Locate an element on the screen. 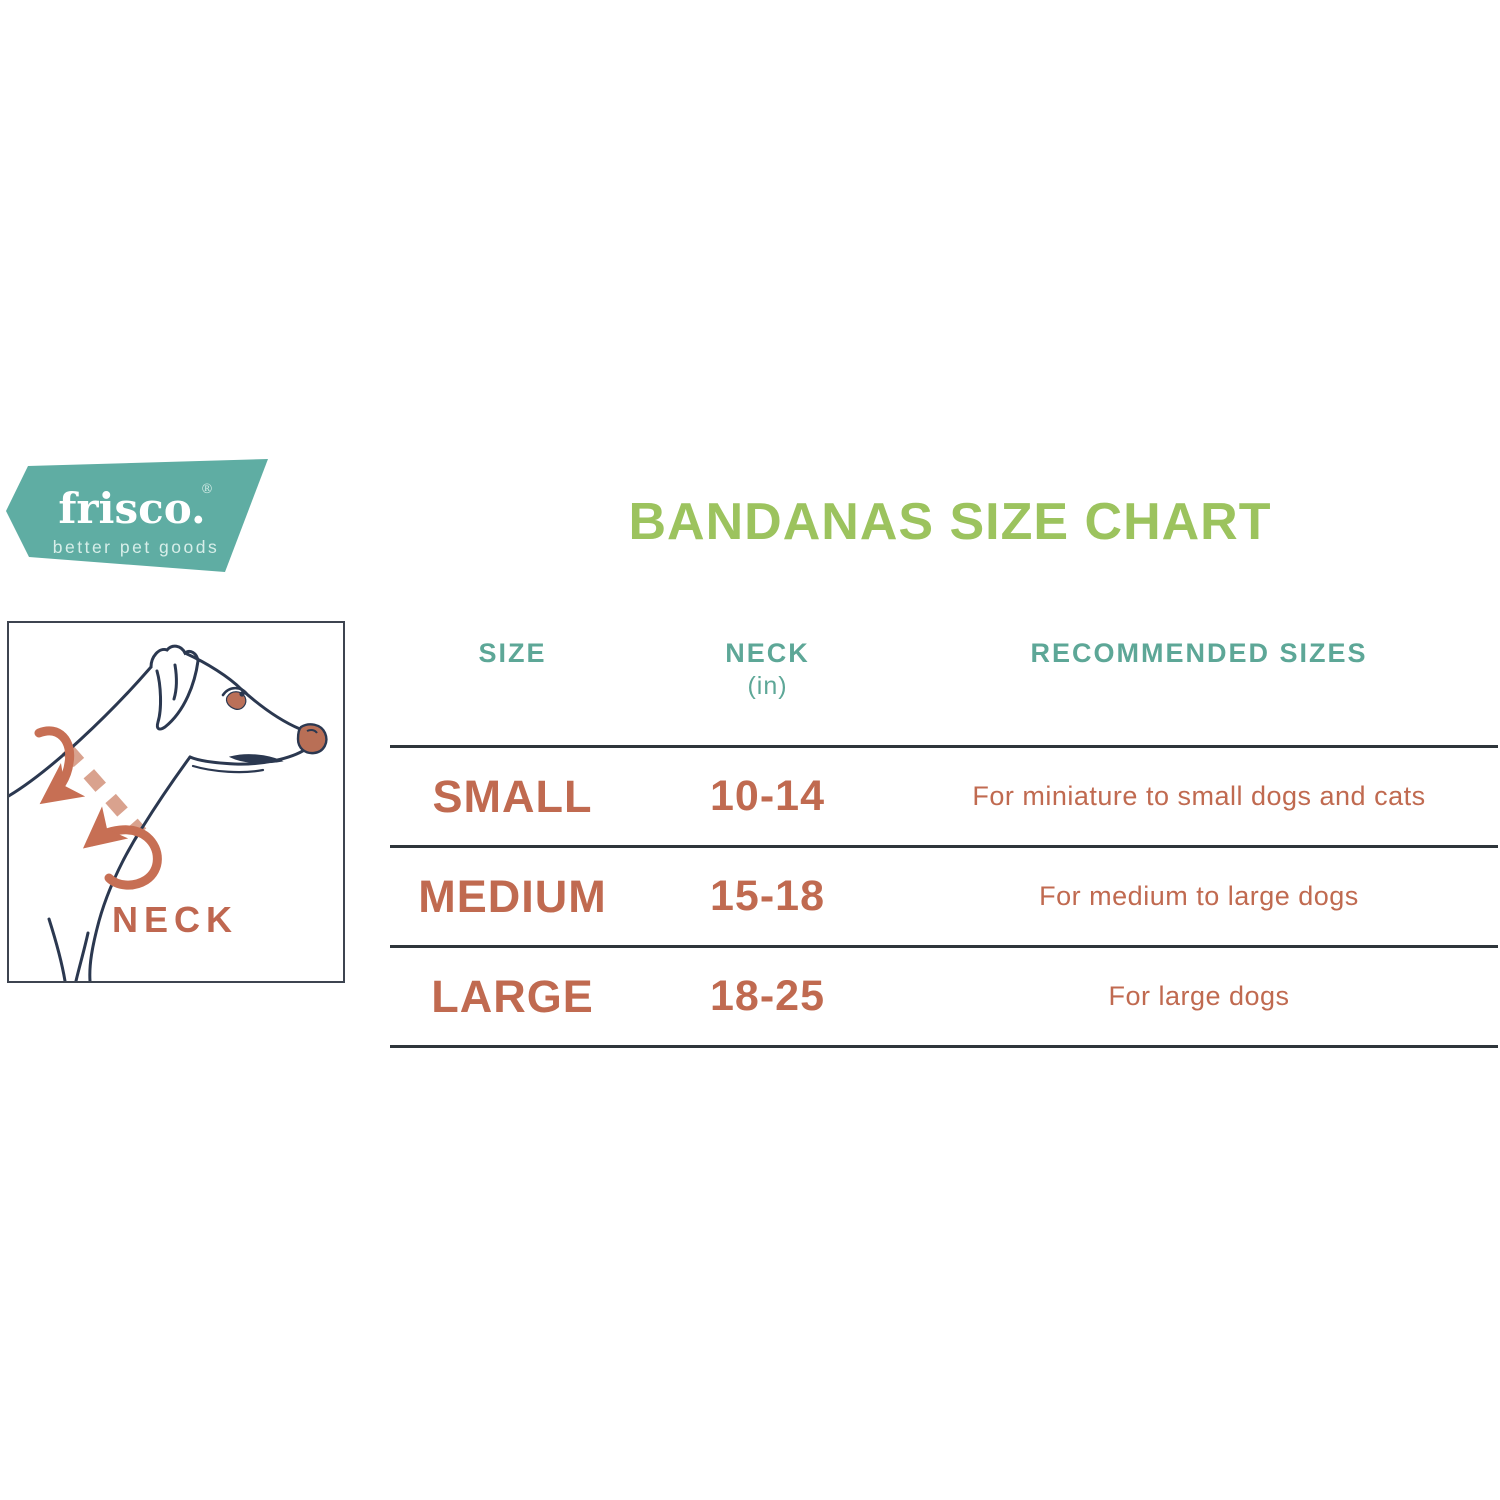  page-title: BANDANAS SIZE CHART is located at coordinates (950, 522).